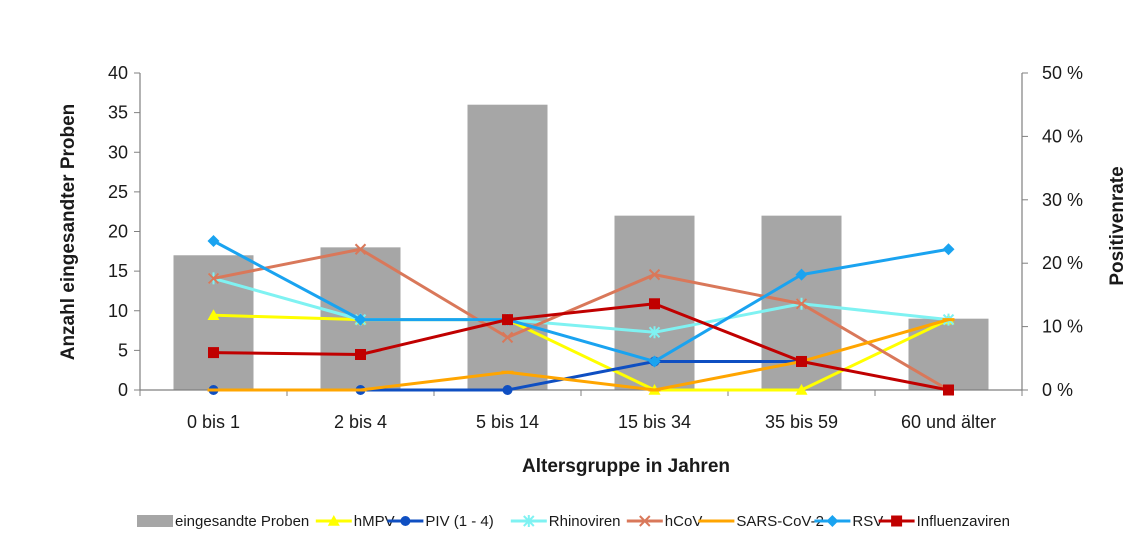 This screenshot has width=1140, height=552. What do you see at coordinates (1062, 136) in the screenshot?
I see `y2-tick-label: 40 %` at bounding box center [1062, 136].